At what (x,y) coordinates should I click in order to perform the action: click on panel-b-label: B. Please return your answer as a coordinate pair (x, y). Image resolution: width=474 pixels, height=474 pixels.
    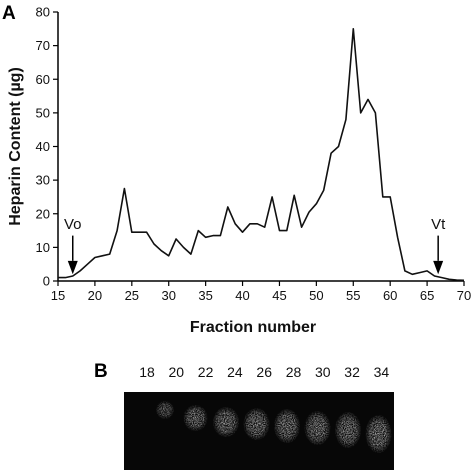
    Looking at the image, I should click on (101, 371).